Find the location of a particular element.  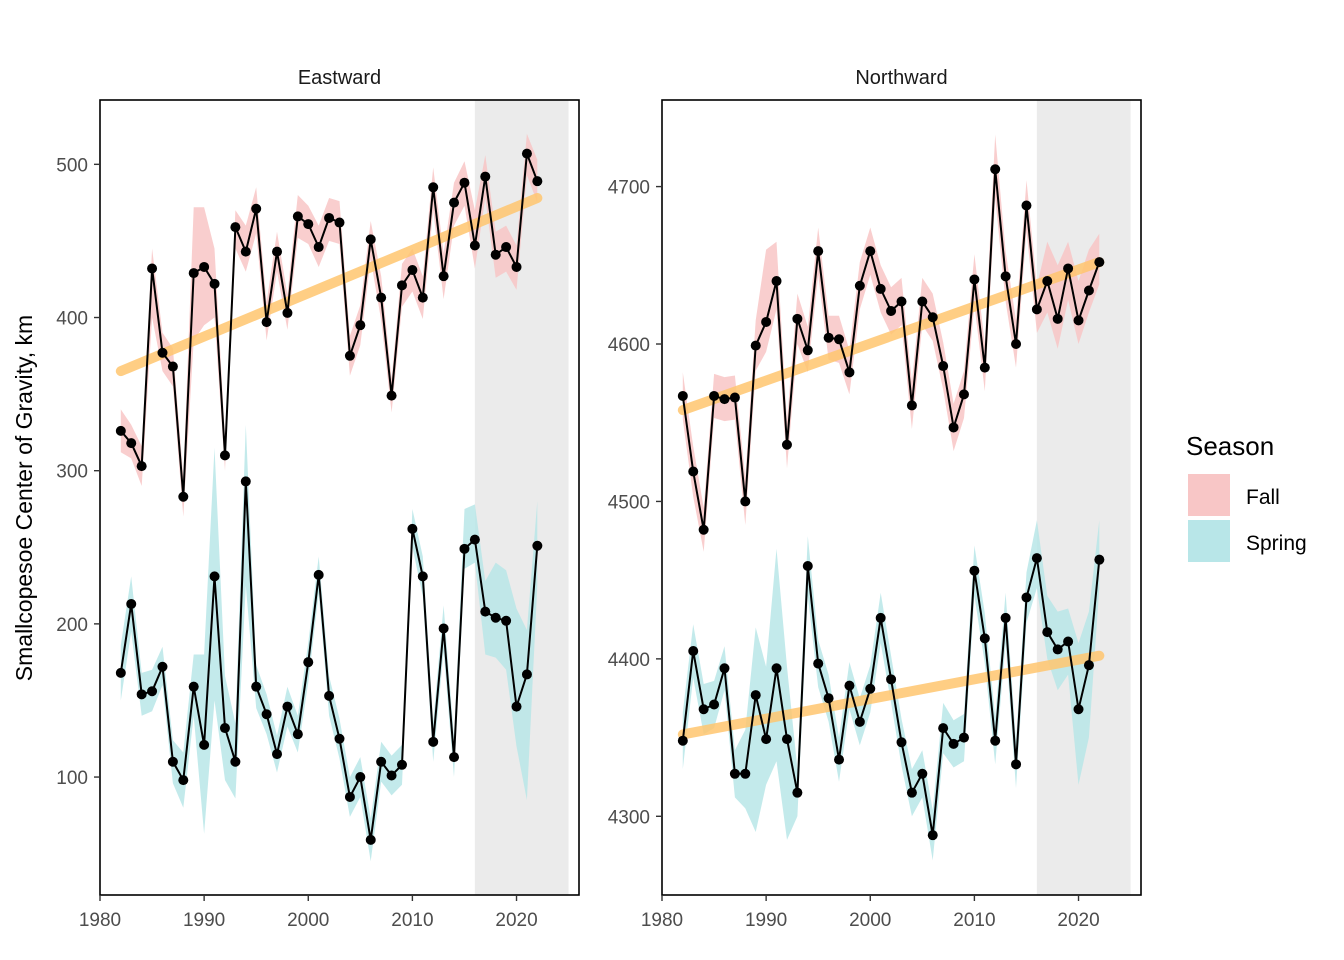

x-tick-label: 2000 is located at coordinates (308, 920).